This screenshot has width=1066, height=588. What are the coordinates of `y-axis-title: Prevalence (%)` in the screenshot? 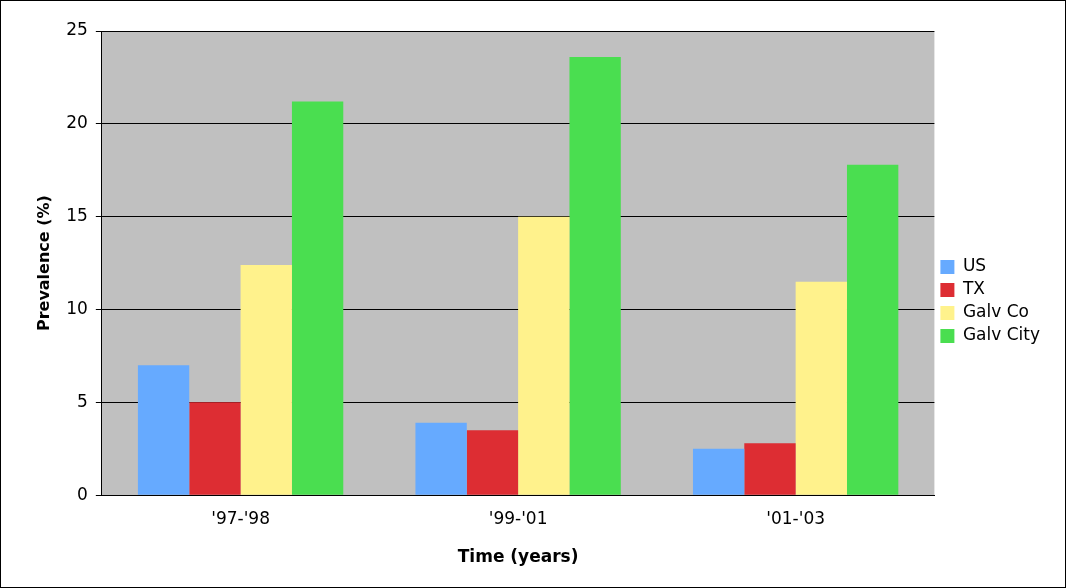 It's located at (43, 263).